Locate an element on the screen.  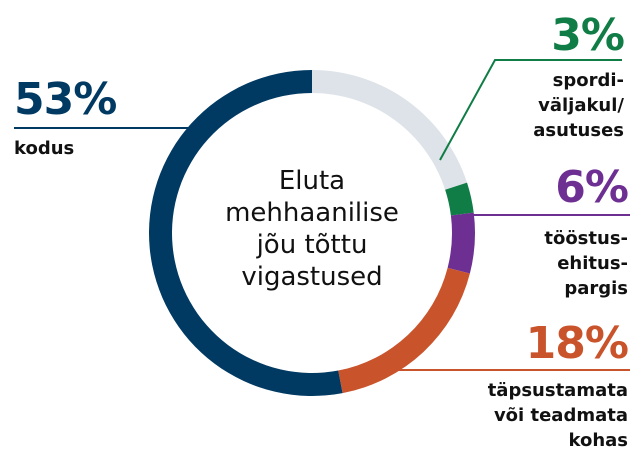
category-label: täpsustamata või teadmata kohas is located at coordinates (557, 415).